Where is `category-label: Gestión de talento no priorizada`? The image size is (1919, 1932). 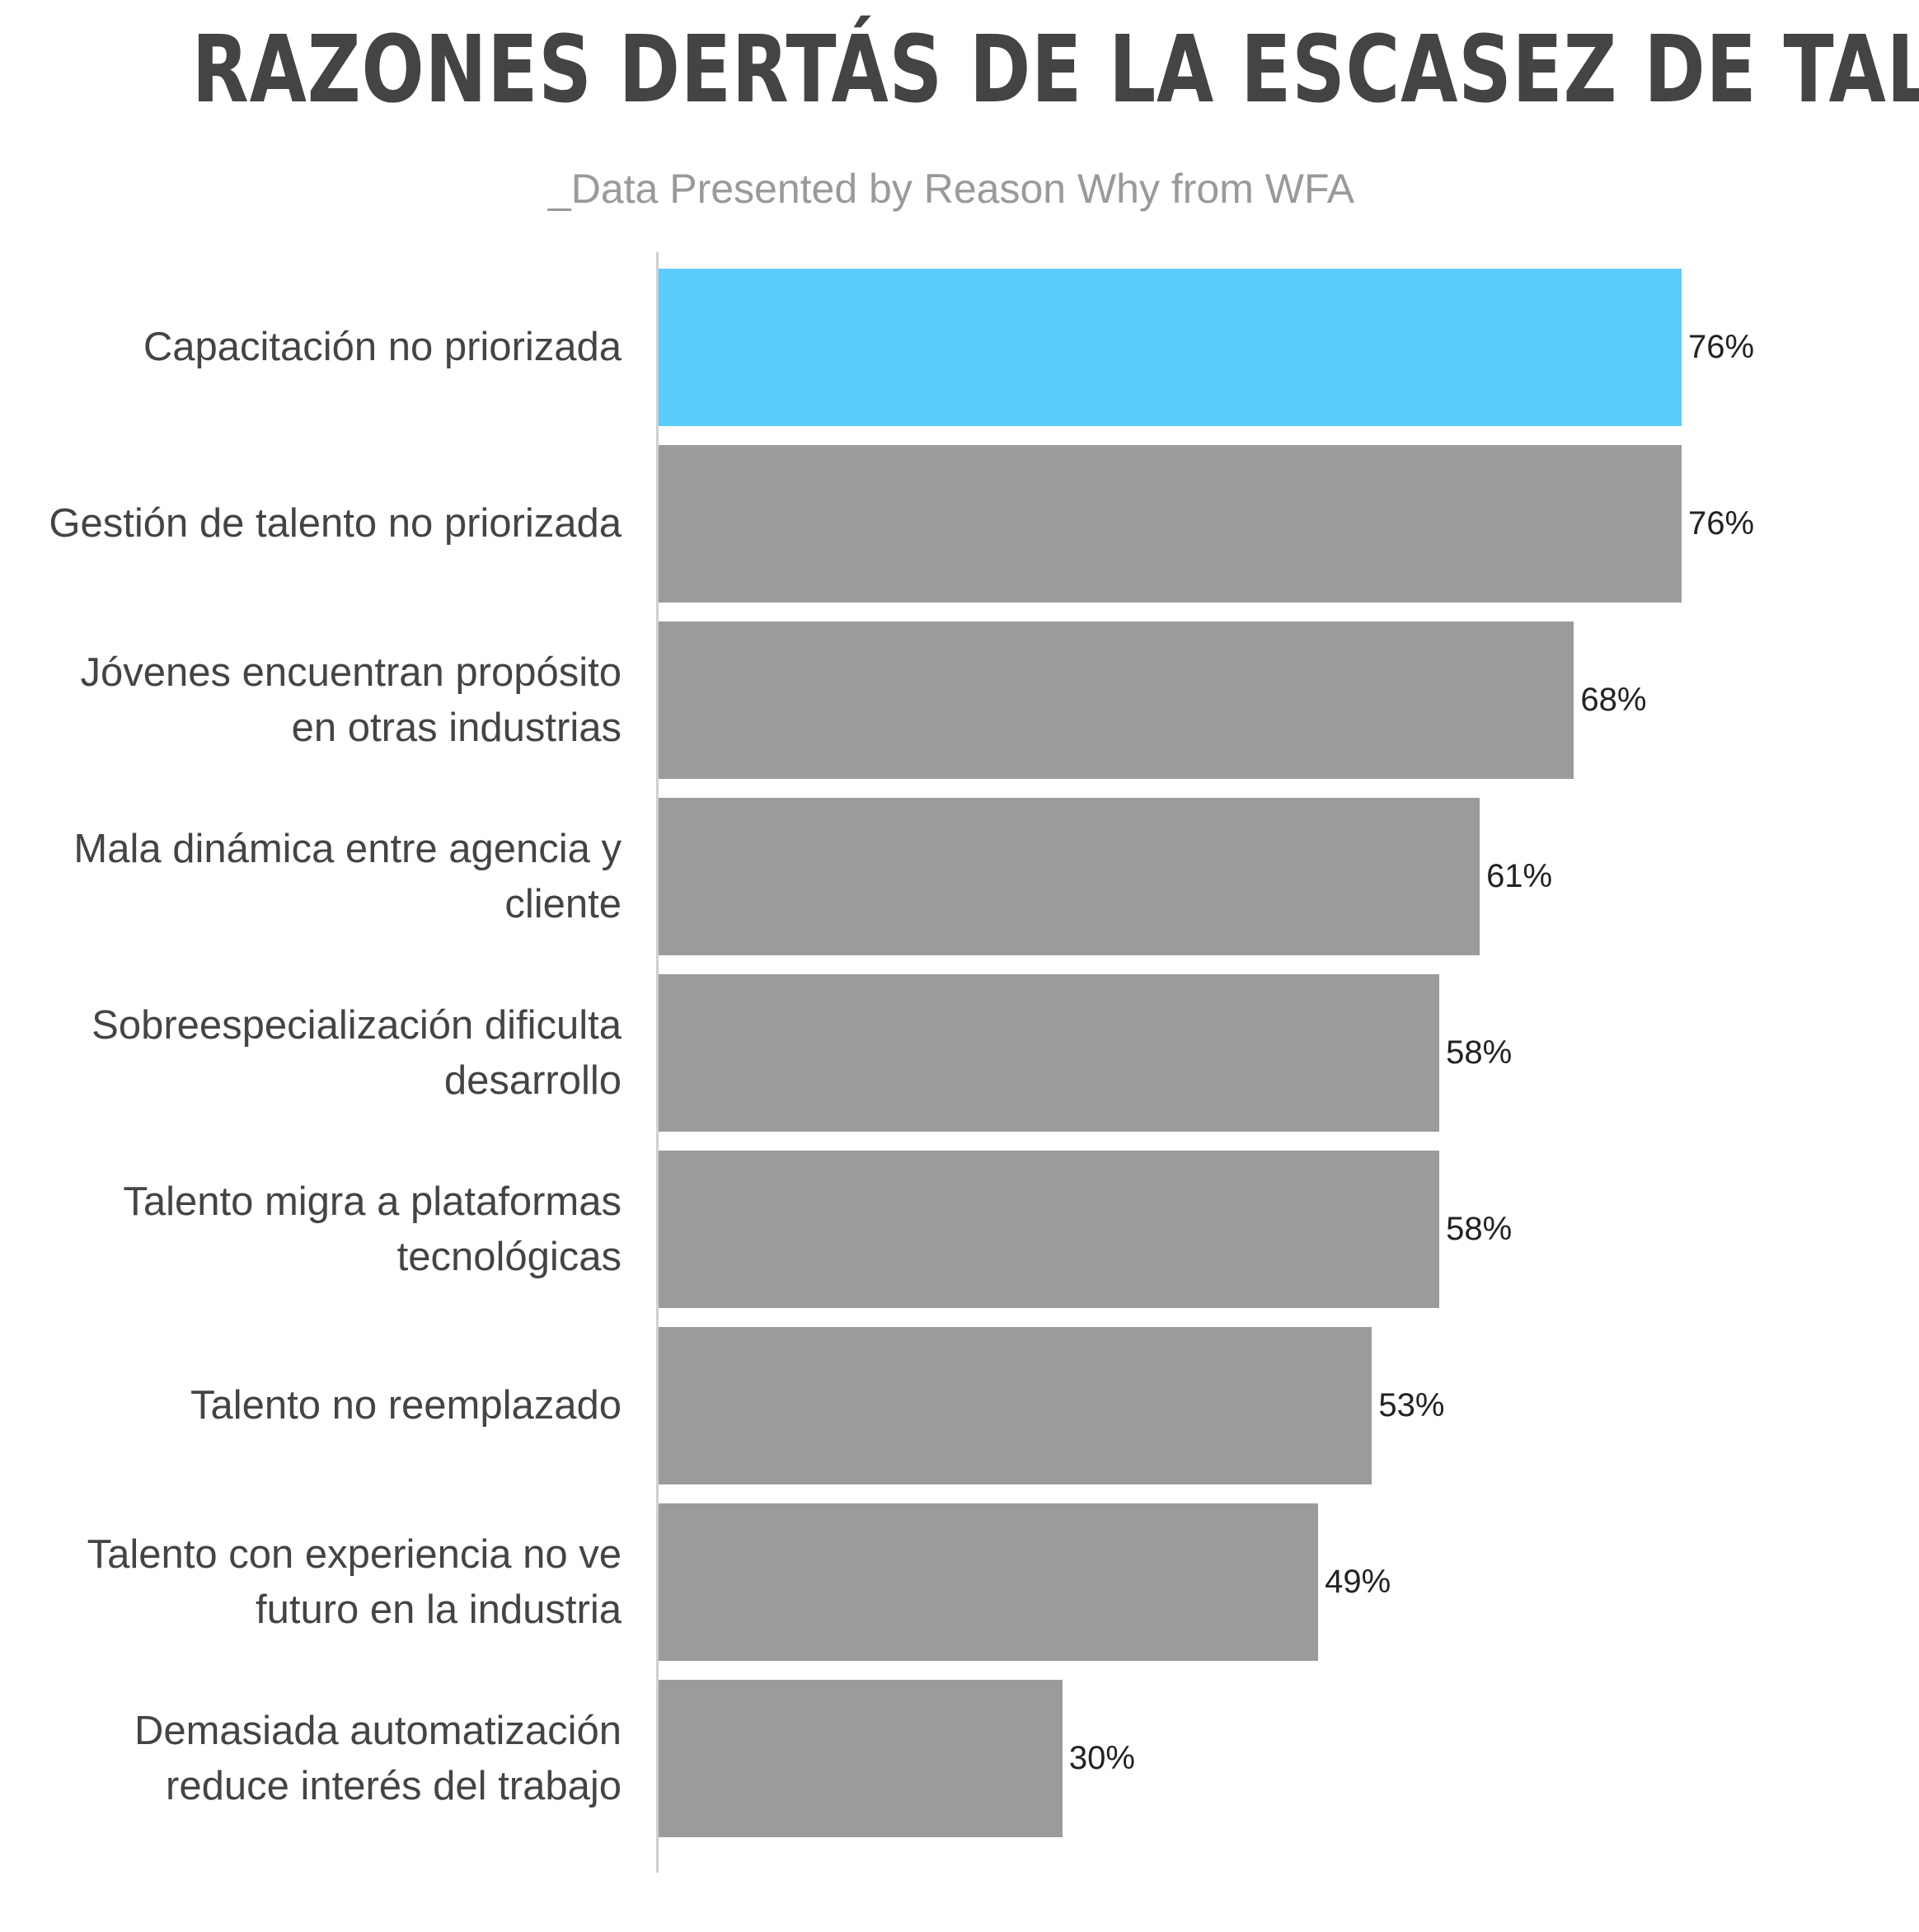 category-label: Gestión de talento no priorizada is located at coordinates (335, 523).